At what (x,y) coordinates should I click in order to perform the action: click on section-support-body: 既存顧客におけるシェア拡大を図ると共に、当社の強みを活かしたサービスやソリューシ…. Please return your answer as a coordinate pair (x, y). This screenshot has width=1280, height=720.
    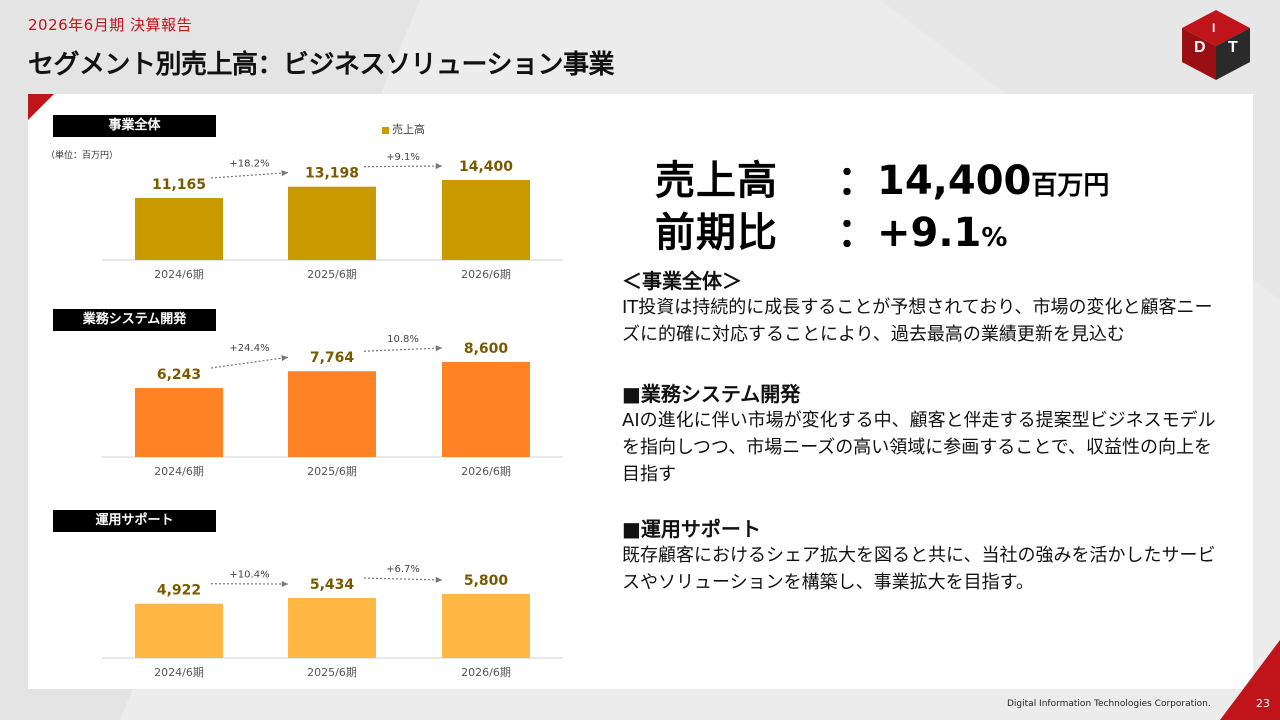
    Looking at the image, I should click on (919, 569).